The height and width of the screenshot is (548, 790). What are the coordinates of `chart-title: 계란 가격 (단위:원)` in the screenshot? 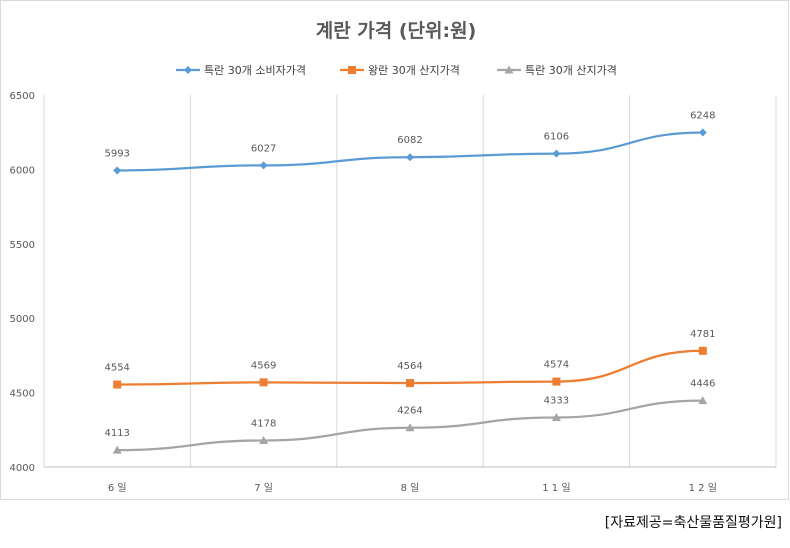 It's located at (396, 31).